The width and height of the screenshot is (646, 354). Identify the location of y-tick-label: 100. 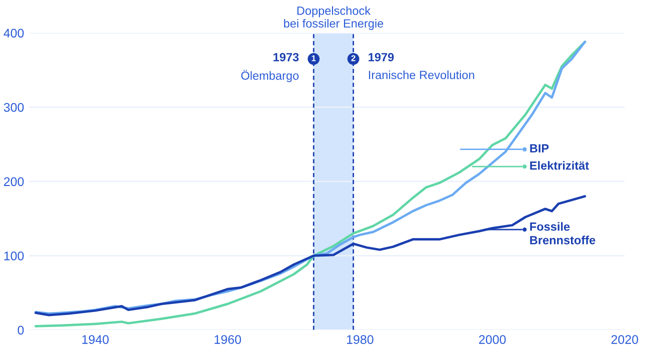
(14, 255).